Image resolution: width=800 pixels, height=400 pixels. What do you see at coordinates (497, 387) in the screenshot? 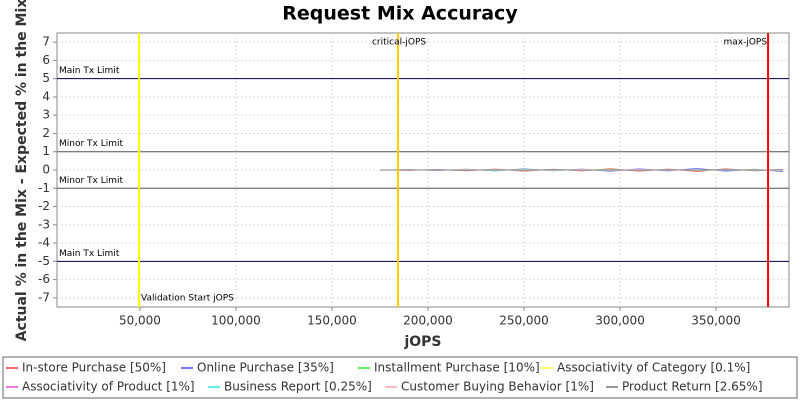
I see `legend-label: Customer Buying Behavior [1%]` at bounding box center [497, 387].